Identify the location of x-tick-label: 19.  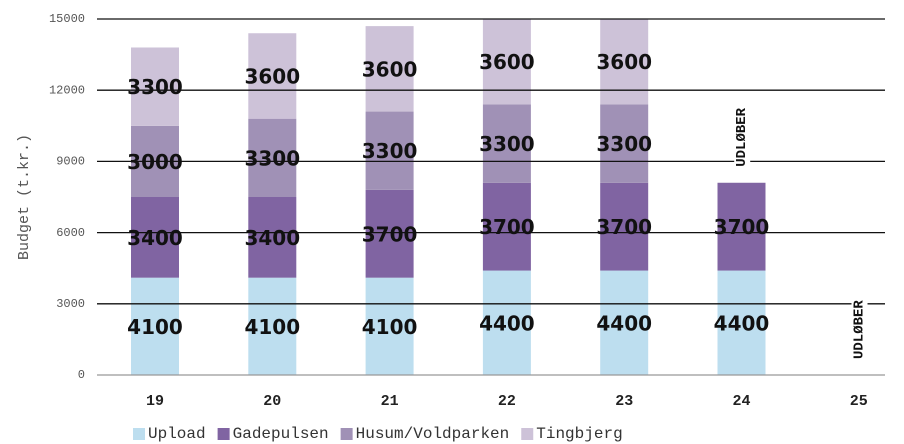
(155, 401).